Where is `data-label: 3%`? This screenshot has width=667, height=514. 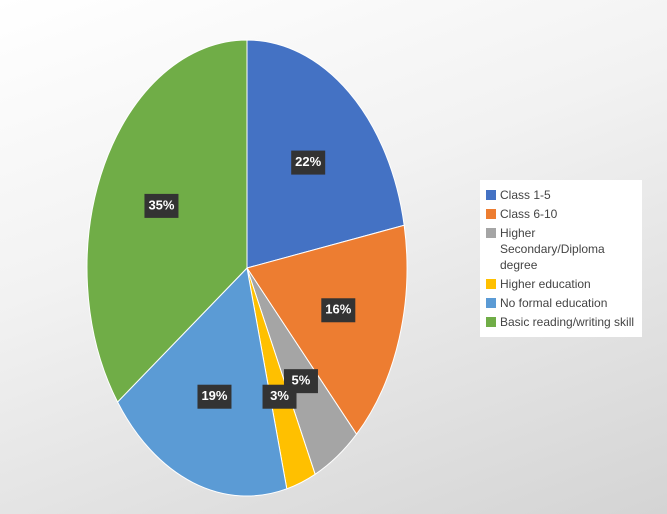 data-label: 3% is located at coordinates (279, 396).